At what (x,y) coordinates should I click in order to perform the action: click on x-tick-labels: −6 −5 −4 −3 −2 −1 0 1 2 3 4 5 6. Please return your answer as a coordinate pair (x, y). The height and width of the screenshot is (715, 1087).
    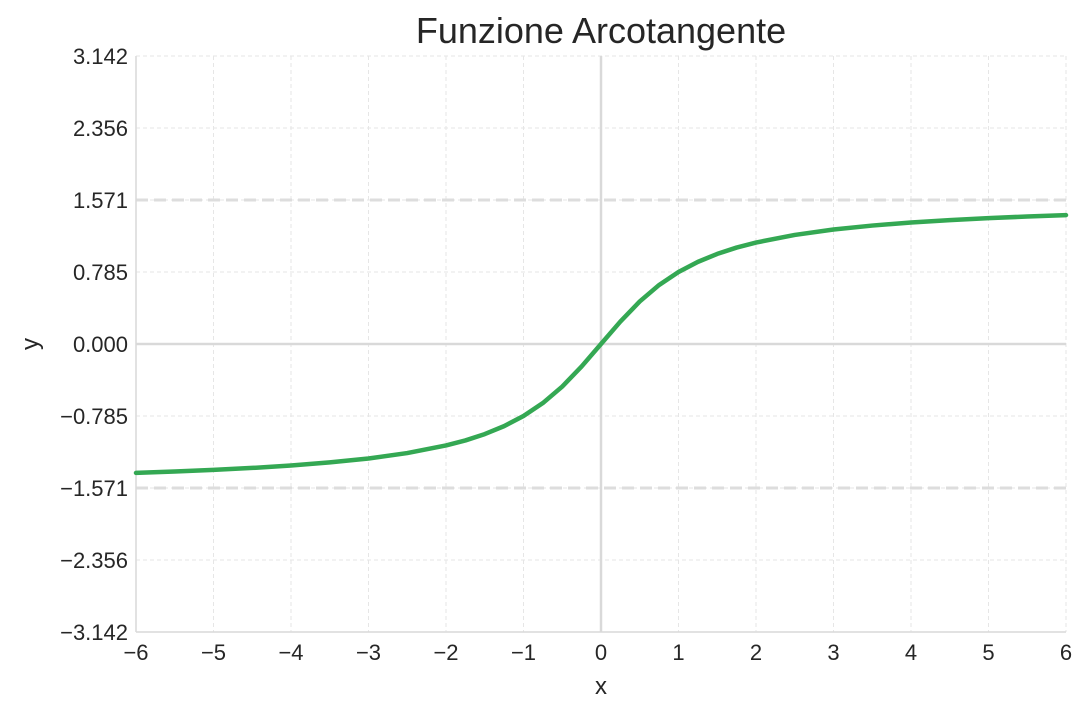
    Looking at the image, I should click on (597, 652).